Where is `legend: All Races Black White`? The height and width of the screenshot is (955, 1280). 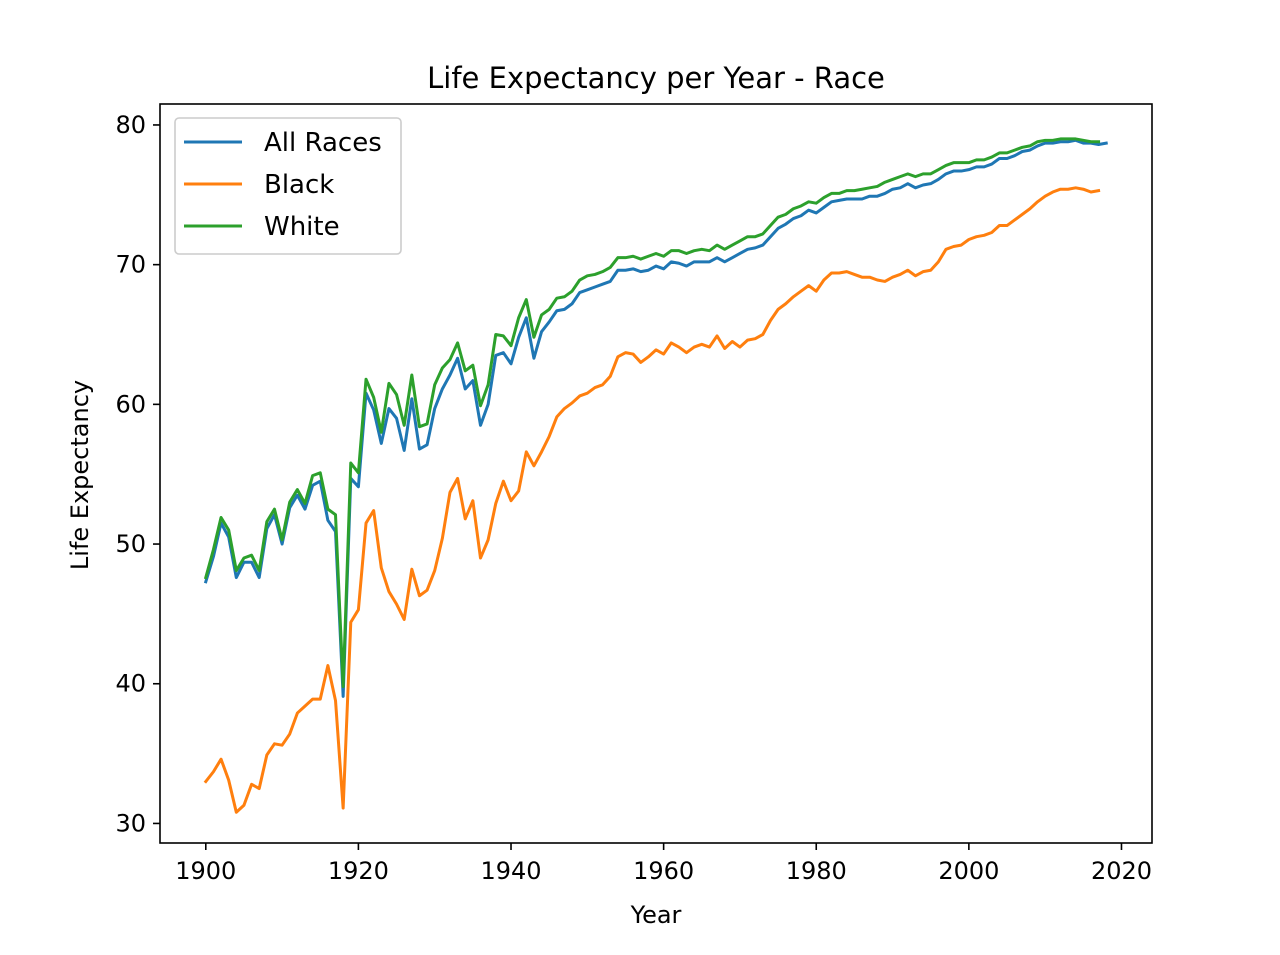
legend: All Races Black White is located at coordinates (288, 186).